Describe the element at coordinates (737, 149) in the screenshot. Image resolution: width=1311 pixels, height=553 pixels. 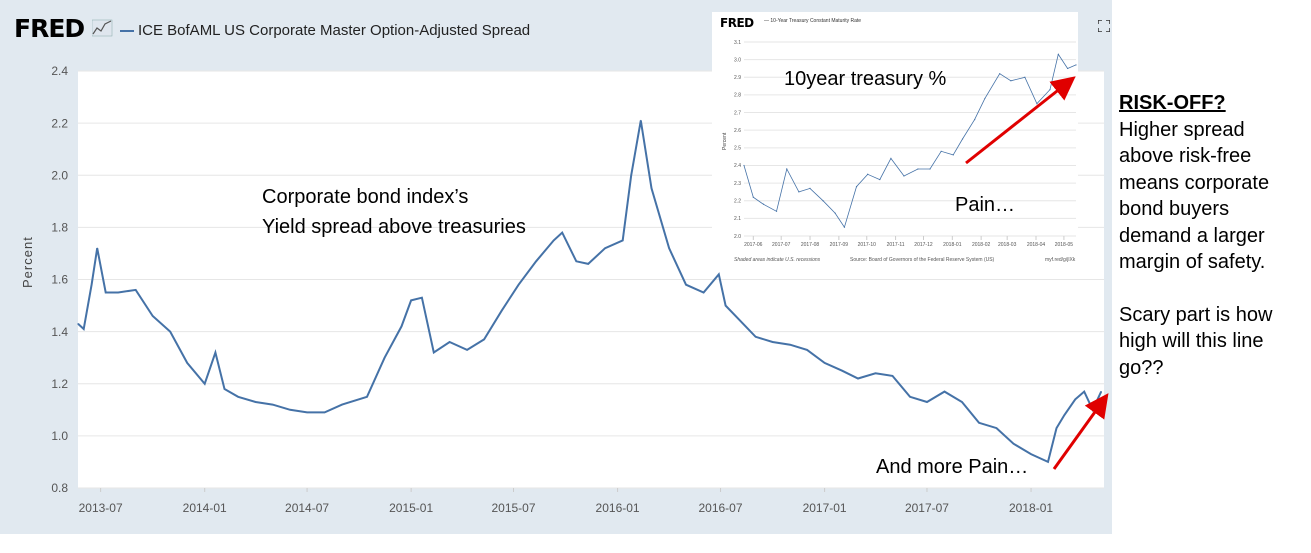
I see `inset-y-tick-label: 2.5` at that location.